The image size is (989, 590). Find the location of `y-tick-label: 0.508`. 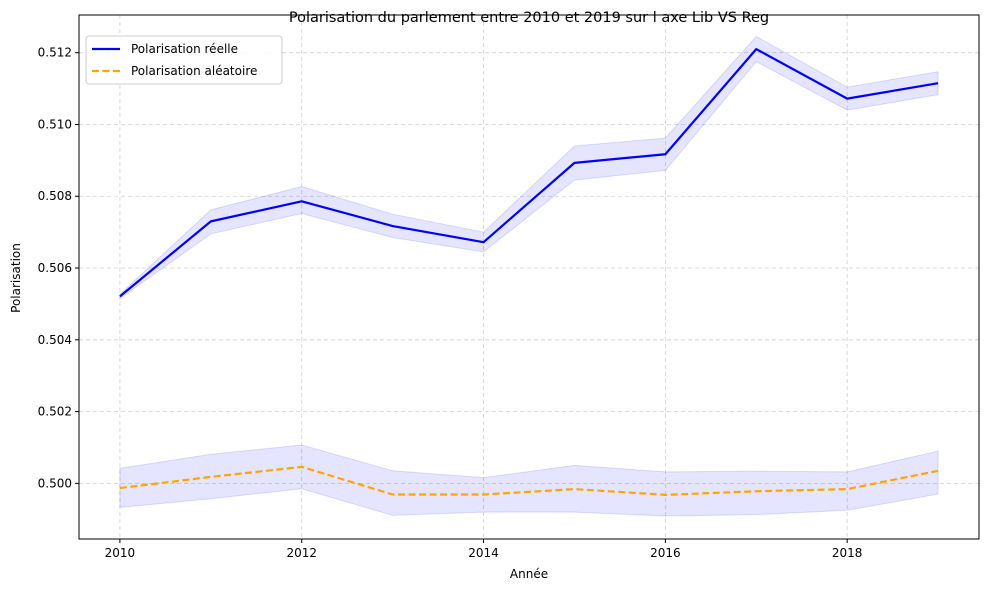

y-tick-label: 0.508 is located at coordinates (55, 196).